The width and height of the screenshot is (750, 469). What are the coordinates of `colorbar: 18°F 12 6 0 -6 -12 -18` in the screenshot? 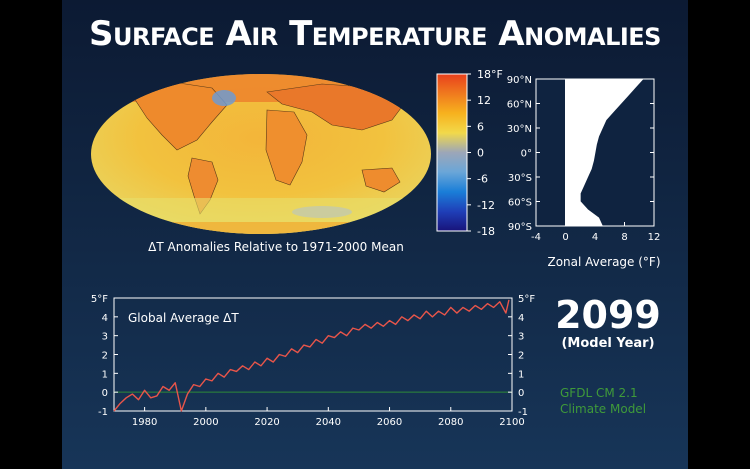 It's located at (469, 153).